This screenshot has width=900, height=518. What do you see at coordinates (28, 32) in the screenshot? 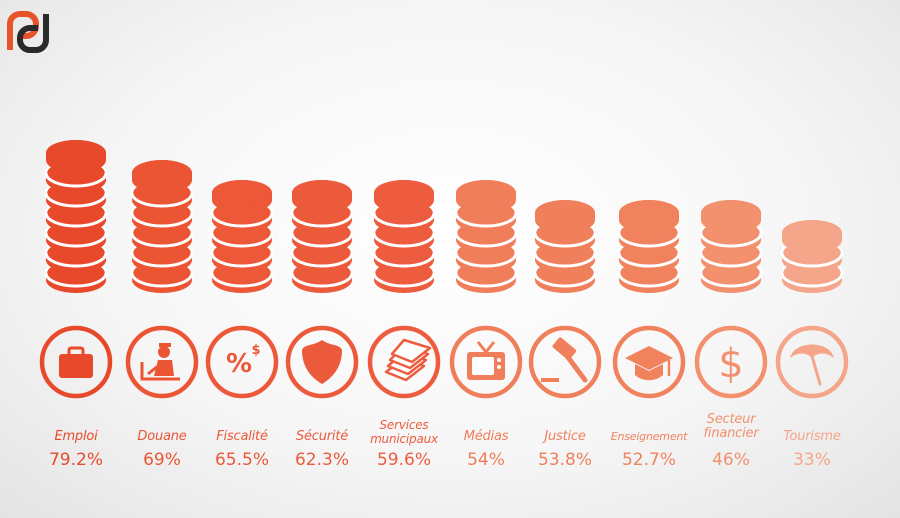
I see `brand-logo` at bounding box center [28, 32].